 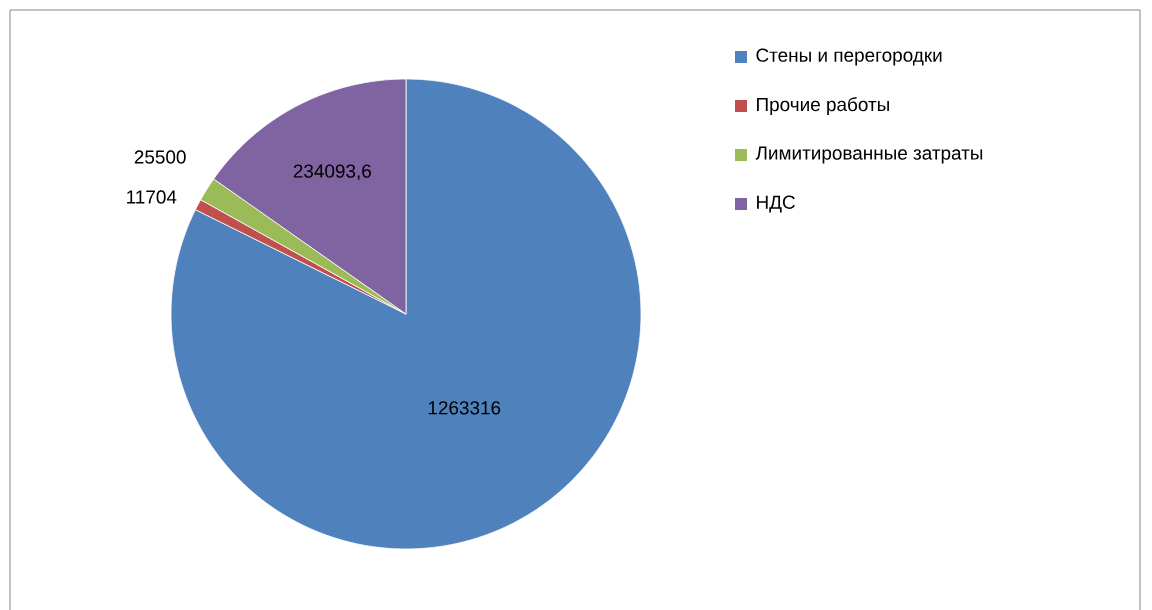 I want to click on data-label: 11704, so click(x=152, y=197).